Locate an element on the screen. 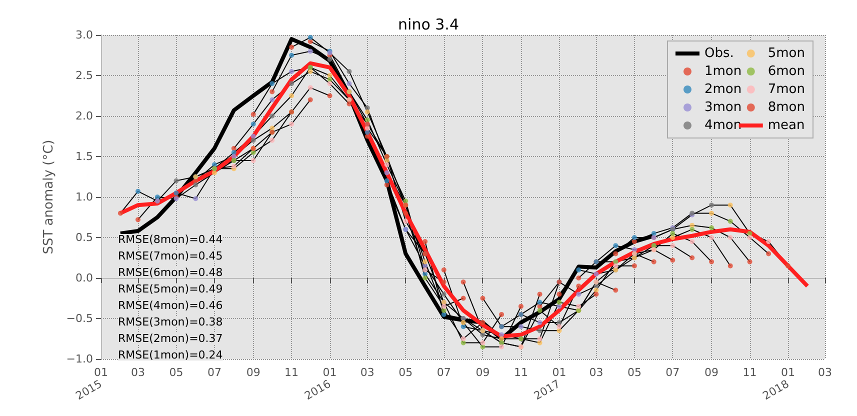  y-tick-label: 0.0 is located at coordinates (84, 278).